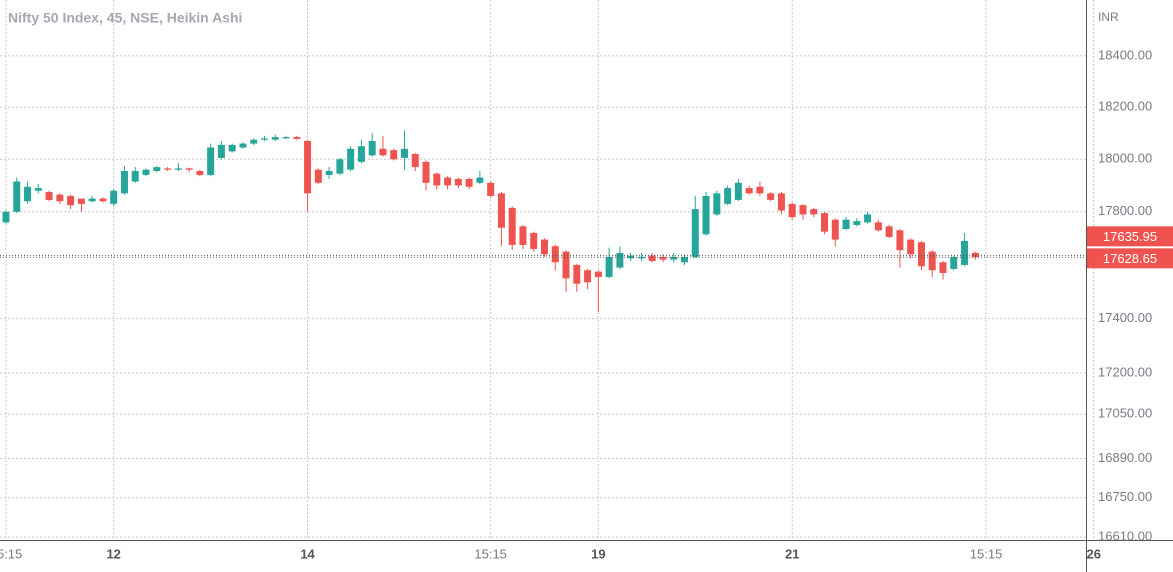 This screenshot has width=1173, height=572. Describe the element at coordinates (1125, 158) in the screenshot. I see `y-tick-label: 18000.00` at that location.